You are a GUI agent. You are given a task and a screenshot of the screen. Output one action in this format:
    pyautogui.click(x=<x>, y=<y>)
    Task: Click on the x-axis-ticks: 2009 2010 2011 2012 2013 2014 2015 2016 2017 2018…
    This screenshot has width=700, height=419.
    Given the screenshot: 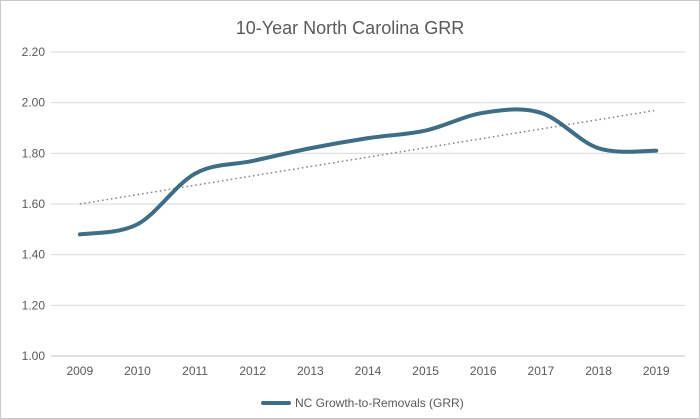 What is the action you would take?
    pyautogui.click(x=367, y=371)
    